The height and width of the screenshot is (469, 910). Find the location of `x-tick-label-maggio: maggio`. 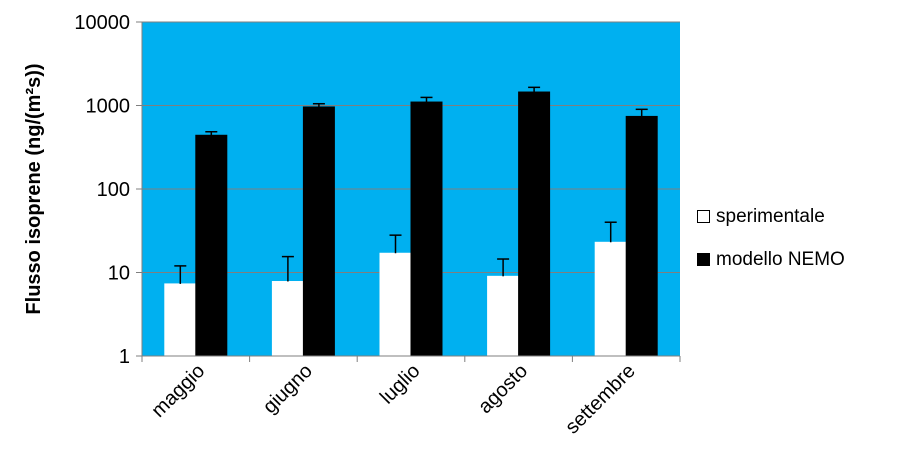

x-tick-label-maggio: maggio is located at coordinates (178, 391).